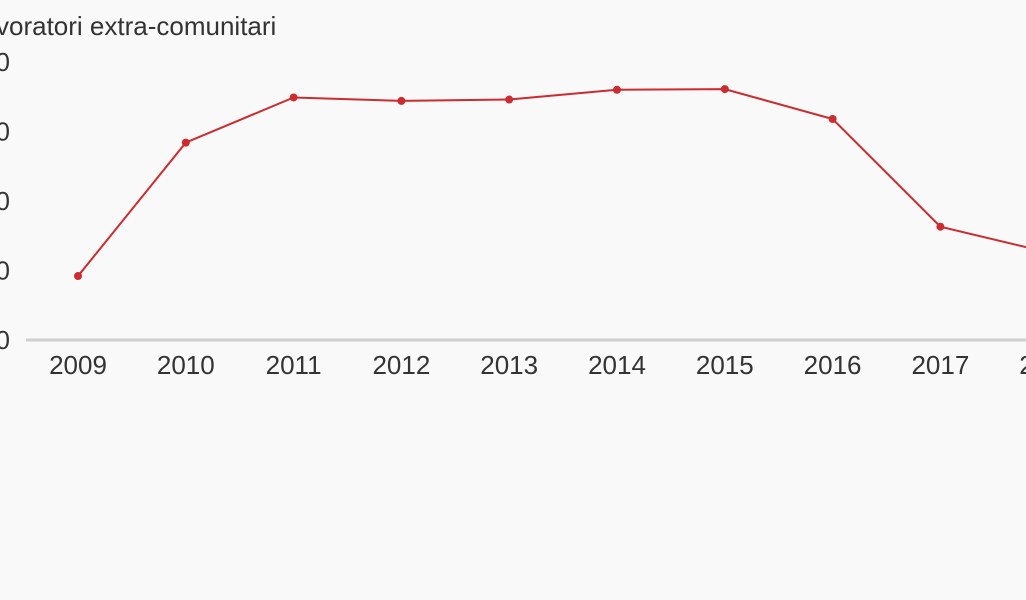  I want to click on y-axis-ticks: 0 0 0 0 0, so click(5, 201).